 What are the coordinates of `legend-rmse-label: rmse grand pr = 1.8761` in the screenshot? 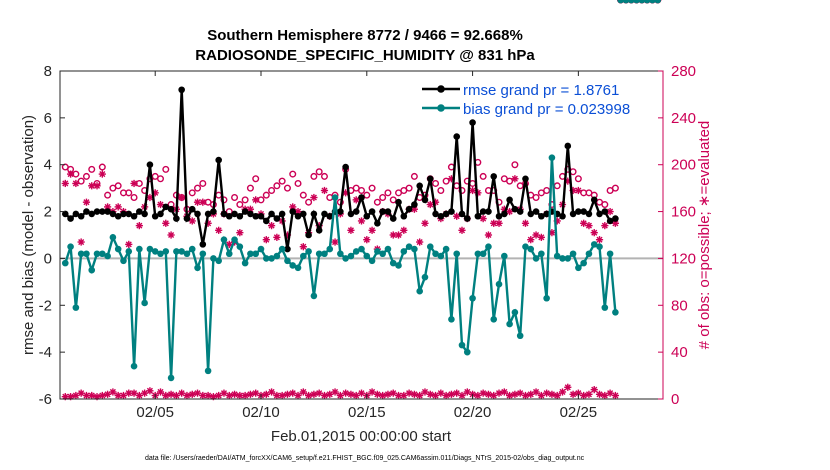 It's located at (541, 90).